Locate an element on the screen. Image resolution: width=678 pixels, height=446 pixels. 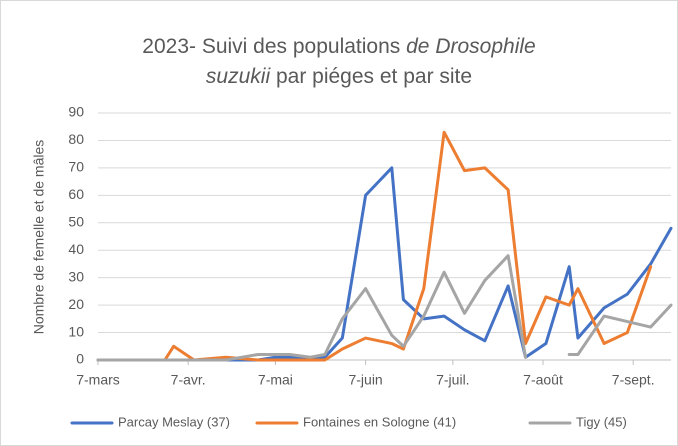
x-tick-label: 7-août is located at coordinates (543, 380).